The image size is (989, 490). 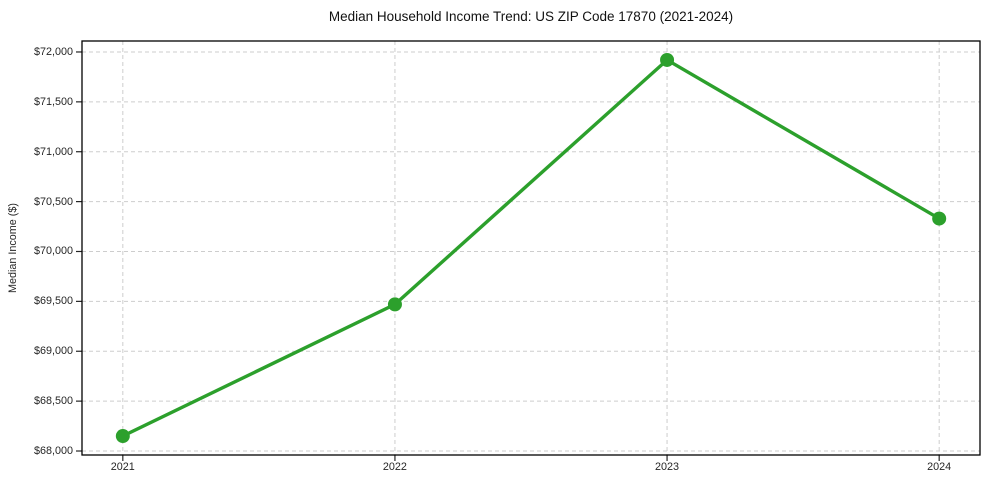 What do you see at coordinates (394, 467) in the screenshot?
I see `x-tick-label: 2022` at bounding box center [394, 467].